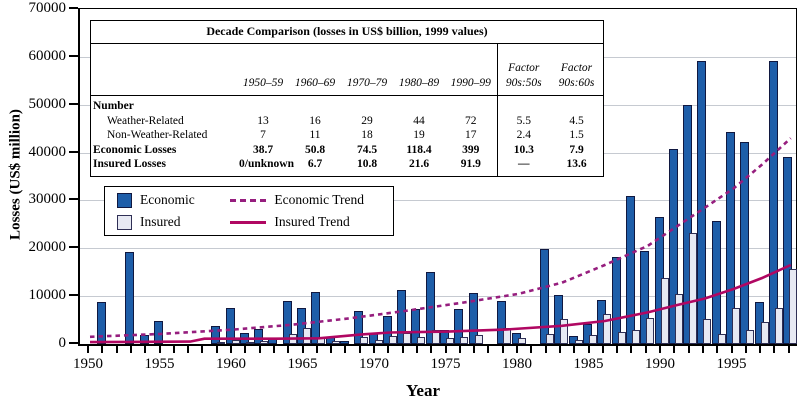 Image resolution: width=800 pixels, height=406 pixels. Describe the element at coordinates (673, 246) in the screenshot. I see `bar-economic-1991` at that location.